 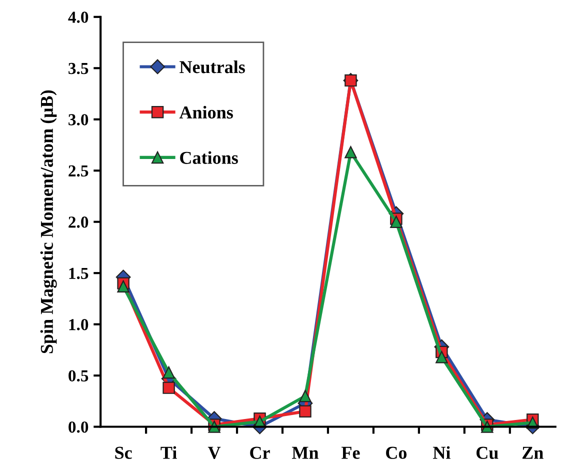 What do you see at coordinates (487, 452) in the screenshot?
I see `x-tick-label: Cu` at bounding box center [487, 452].